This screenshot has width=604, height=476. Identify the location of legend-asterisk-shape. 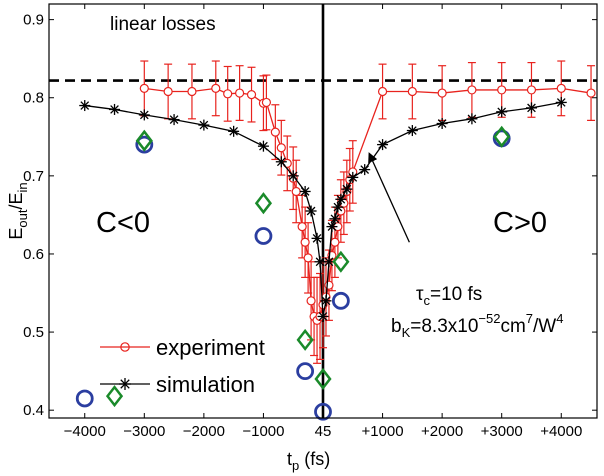
(125, 384).